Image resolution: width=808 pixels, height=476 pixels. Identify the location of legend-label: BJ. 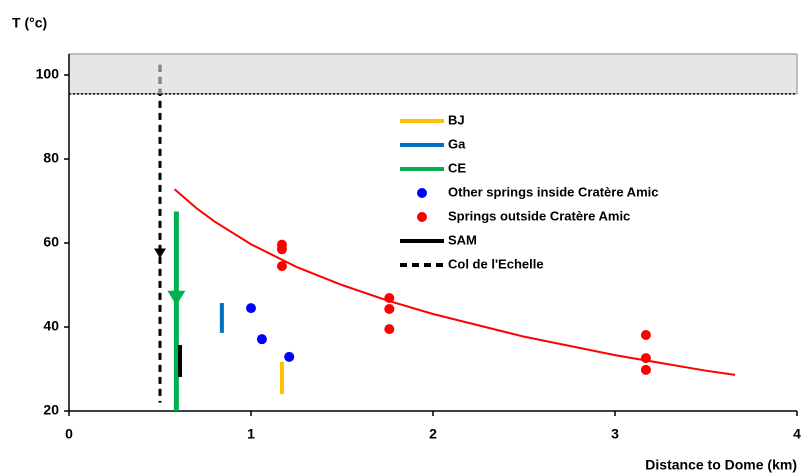
(456, 119).